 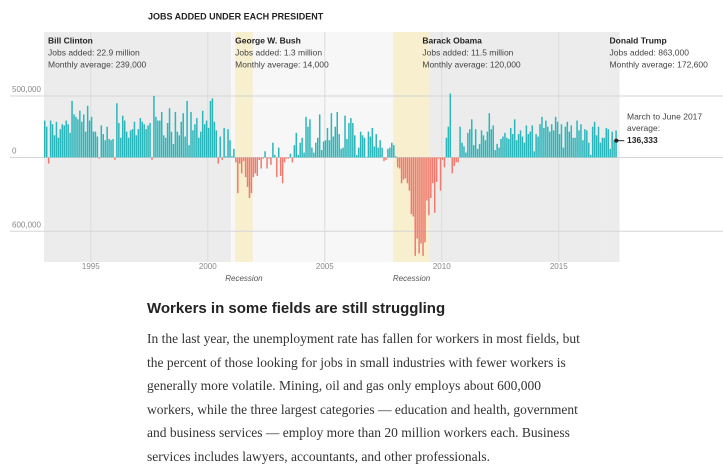 What do you see at coordinates (467, 52) in the screenshot?
I see `jobs-added: Jobs added: 11.5 million` at bounding box center [467, 52].